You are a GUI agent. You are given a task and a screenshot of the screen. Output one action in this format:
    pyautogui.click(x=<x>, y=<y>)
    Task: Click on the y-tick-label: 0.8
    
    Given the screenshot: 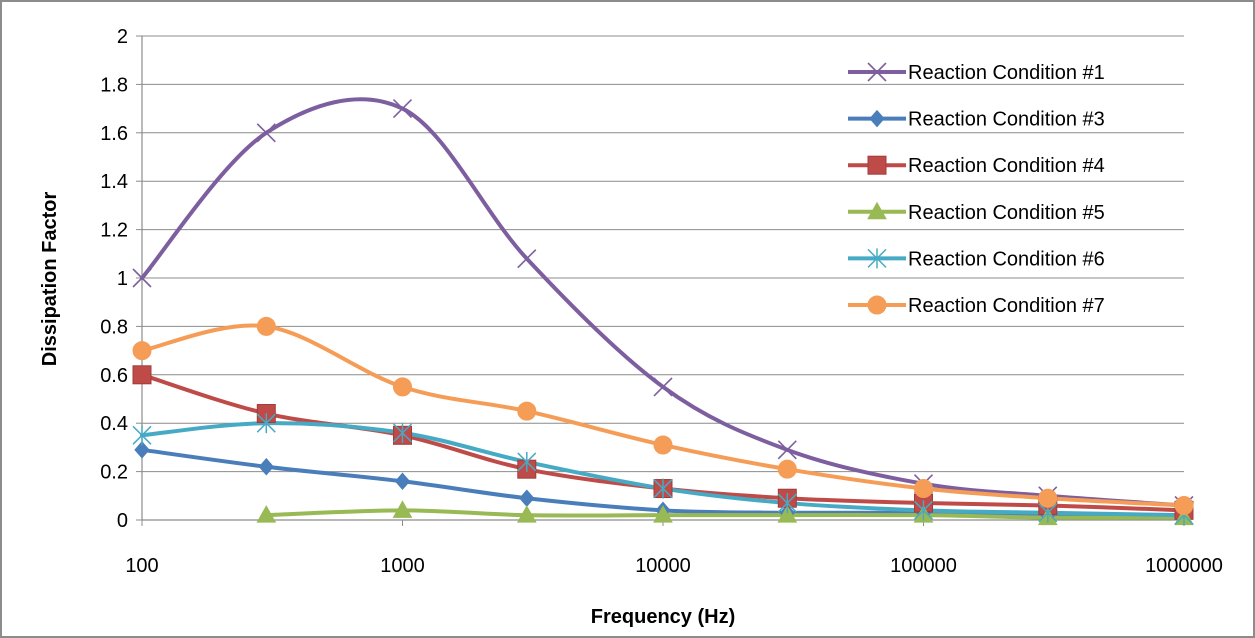 What is the action you would take?
    pyautogui.click(x=114, y=327)
    